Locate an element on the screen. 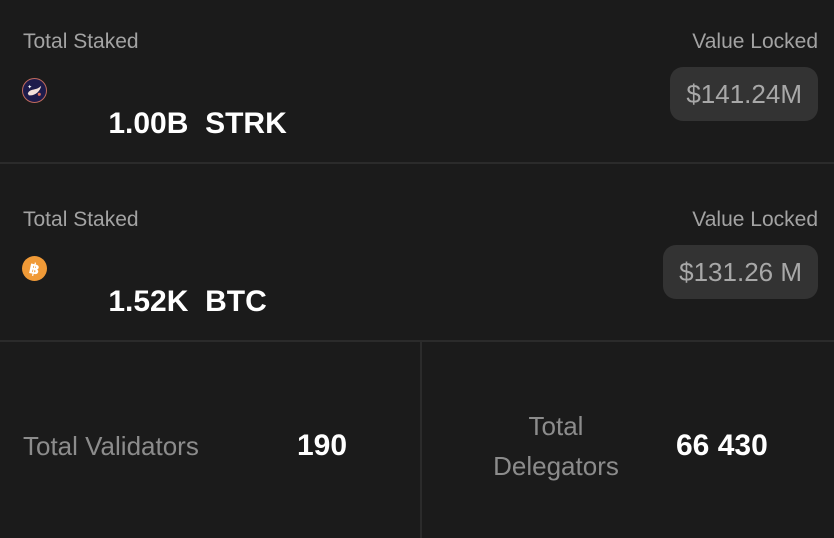  btc-total-staked-label: Total Staked is located at coordinates (81, 219).